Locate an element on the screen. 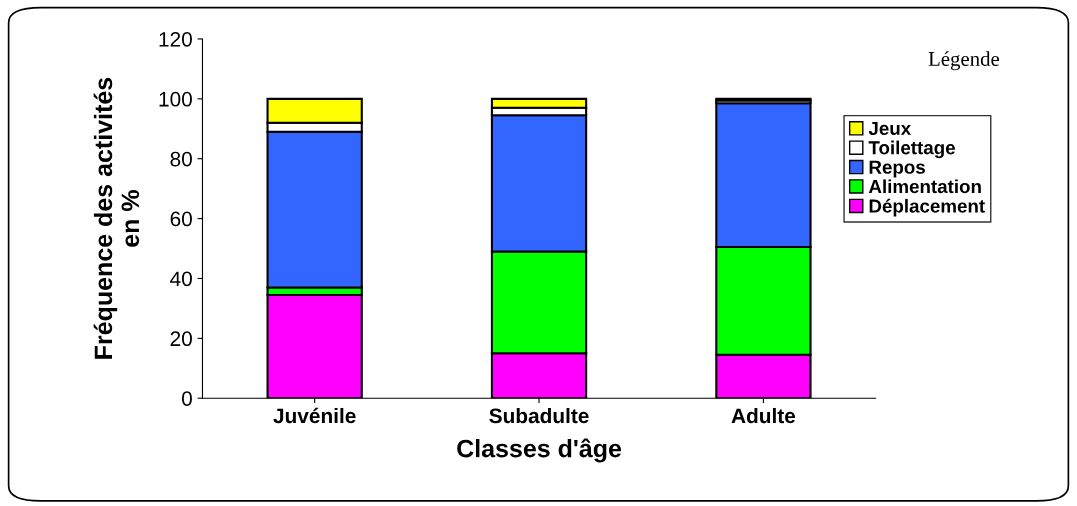 The height and width of the screenshot is (506, 1077). x-axis-title: Classes d'âge is located at coordinates (539, 450).